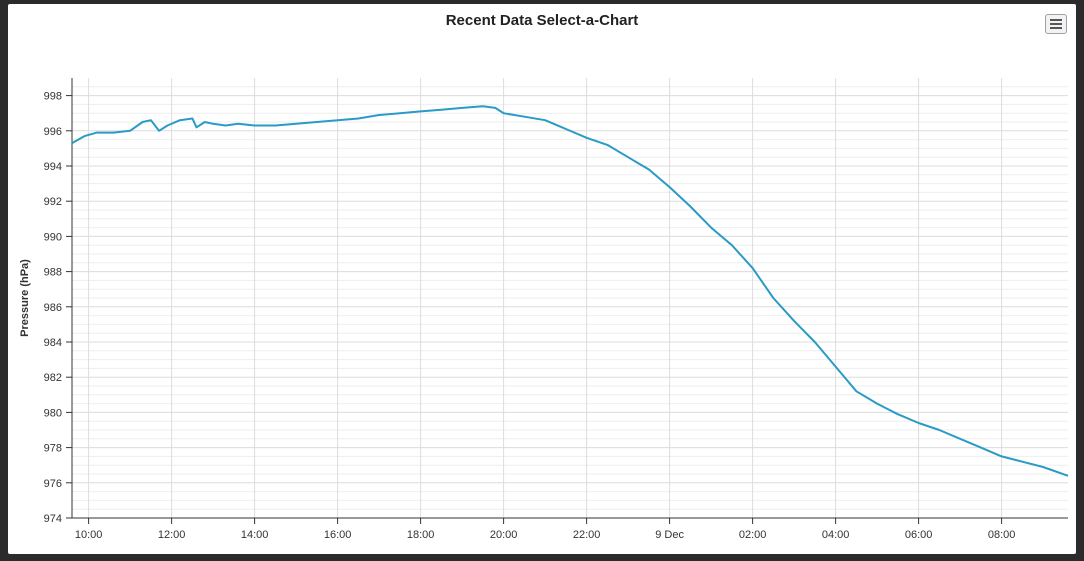  Describe the element at coordinates (53, 378) in the screenshot. I see `y-tick-label: 982` at that location.